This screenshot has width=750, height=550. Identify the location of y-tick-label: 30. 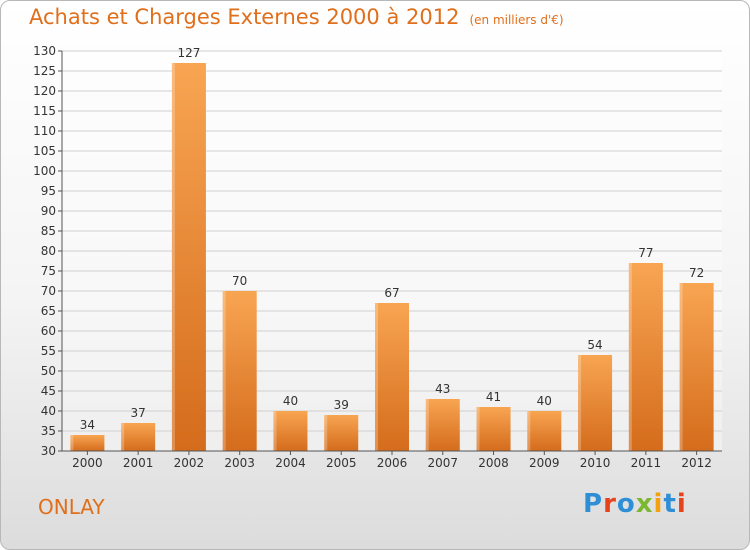
(48, 451).